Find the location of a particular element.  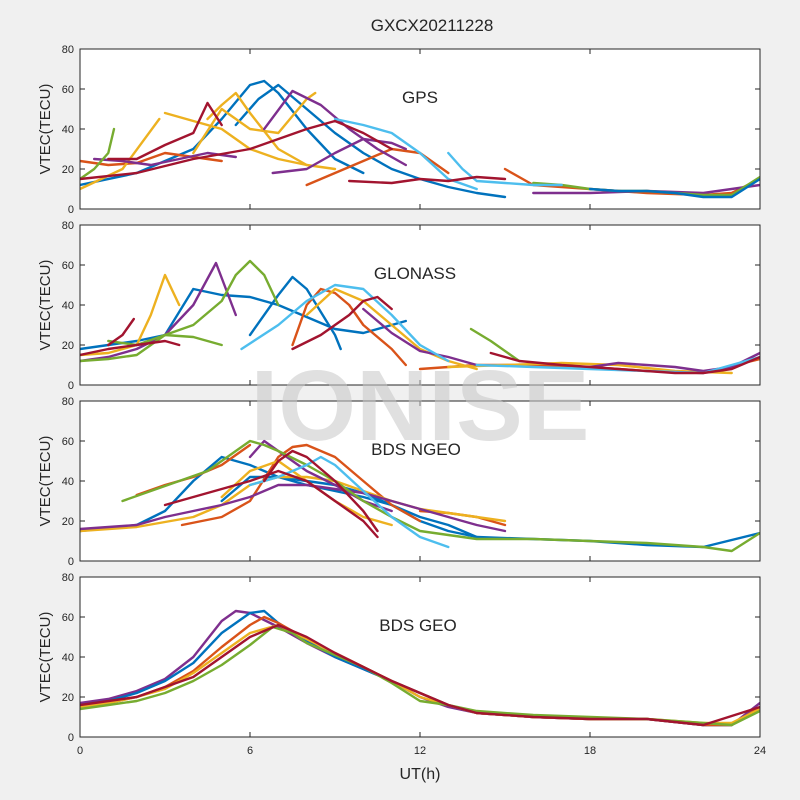

panel-label: BDS NGEO is located at coordinates (416, 449).